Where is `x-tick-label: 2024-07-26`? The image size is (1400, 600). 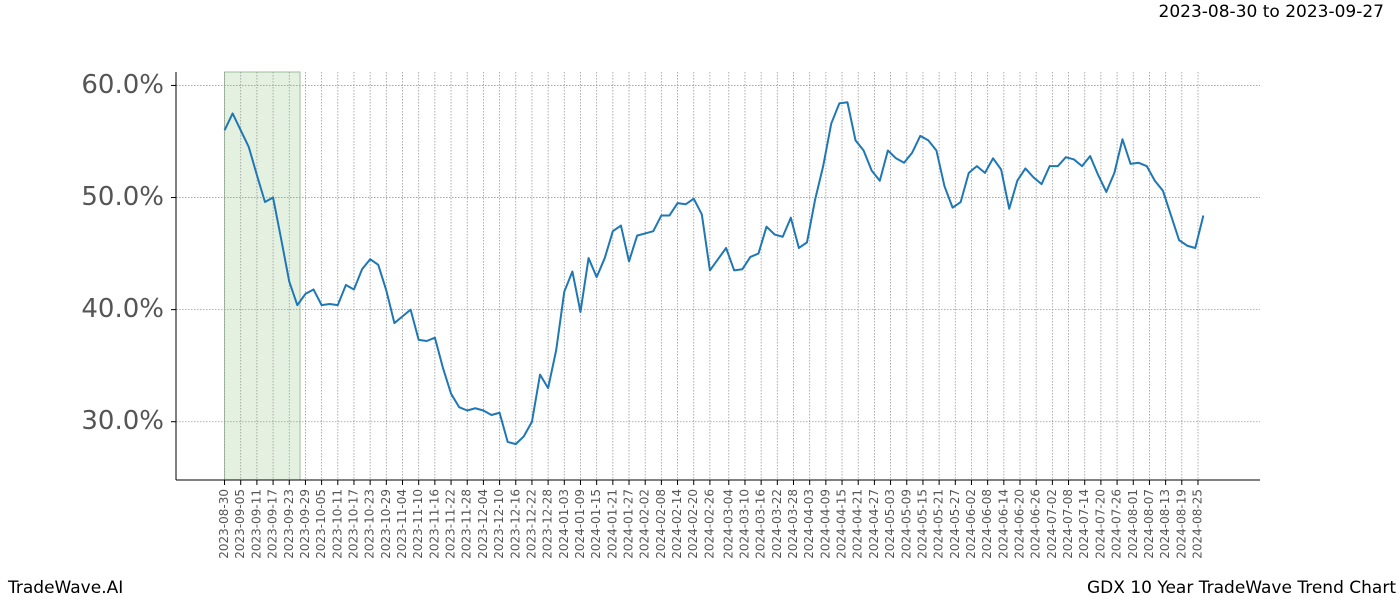 x-tick-label: 2024-07-26 is located at coordinates (1117, 524).